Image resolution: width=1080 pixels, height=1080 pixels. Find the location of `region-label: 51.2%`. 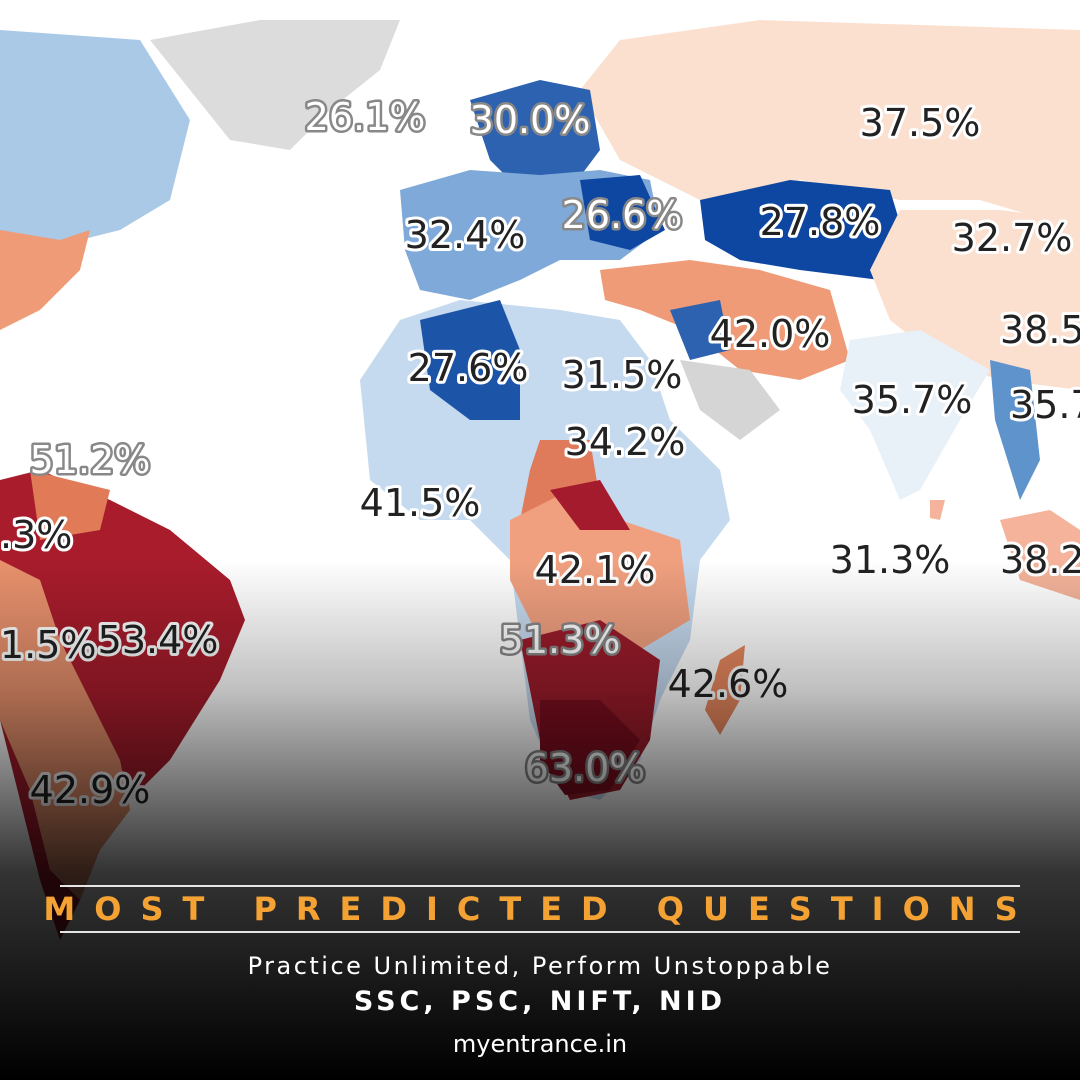

region-label: 51.2% is located at coordinates (90, 460).